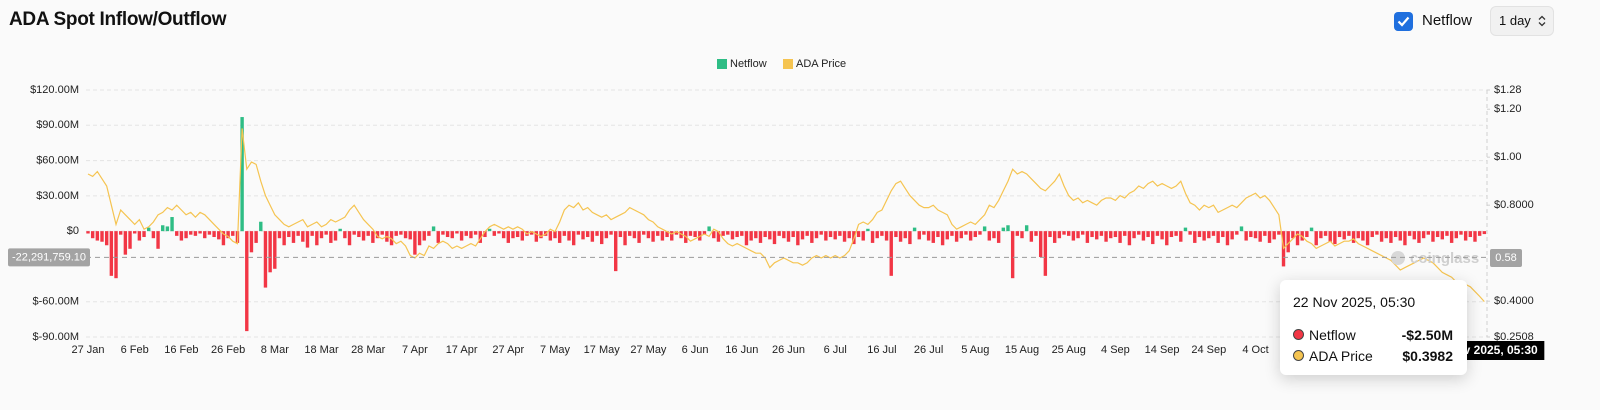 This screenshot has width=1600, height=410. I want to click on tooltip-row: Netflow -$2.50M, so click(1373, 334).